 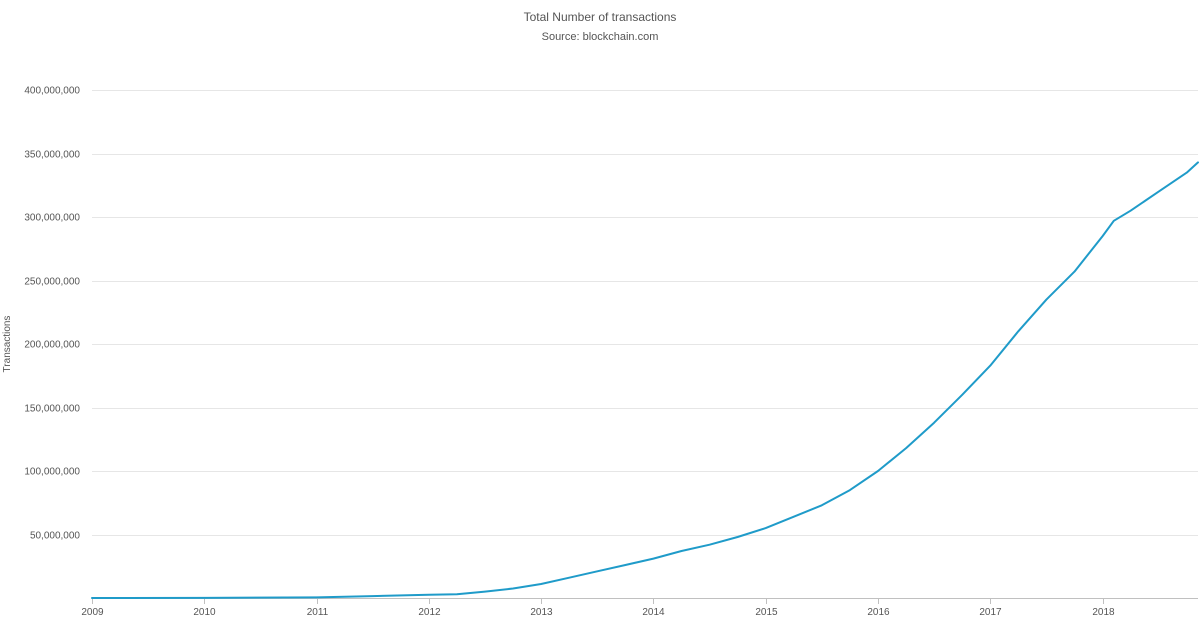 What do you see at coordinates (52, 155) in the screenshot?
I see `y-tick-label: 350,000,000` at bounding box center [52, 155].